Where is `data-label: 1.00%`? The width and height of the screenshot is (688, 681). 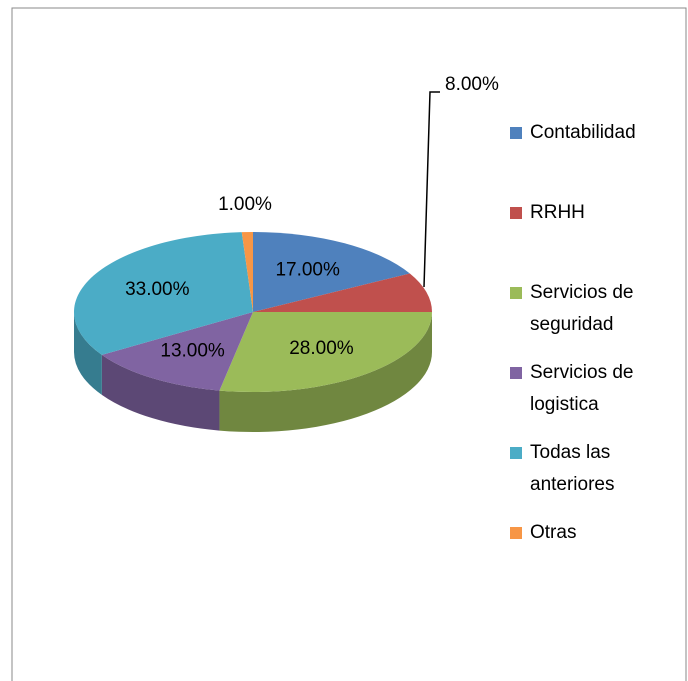
data-label: 1.00% is located at coordinates (245, 204).